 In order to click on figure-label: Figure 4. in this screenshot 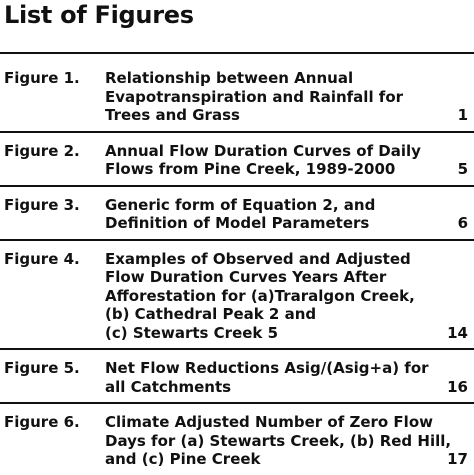, I will do `click(42, 258)`.